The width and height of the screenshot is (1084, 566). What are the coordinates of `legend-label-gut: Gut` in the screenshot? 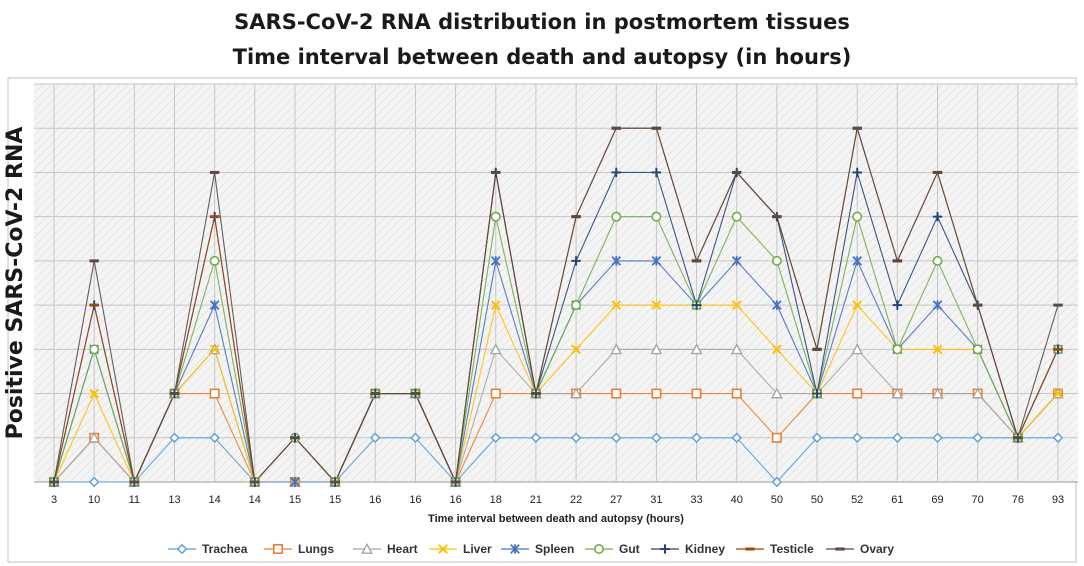 It's located at (629, 549).